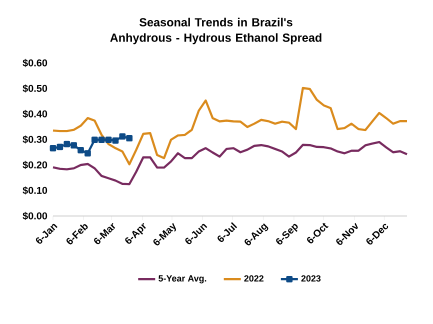 This screenshot has height=324, width=433. I want to click on y-tick-label: $0.30, so click(35, 139).